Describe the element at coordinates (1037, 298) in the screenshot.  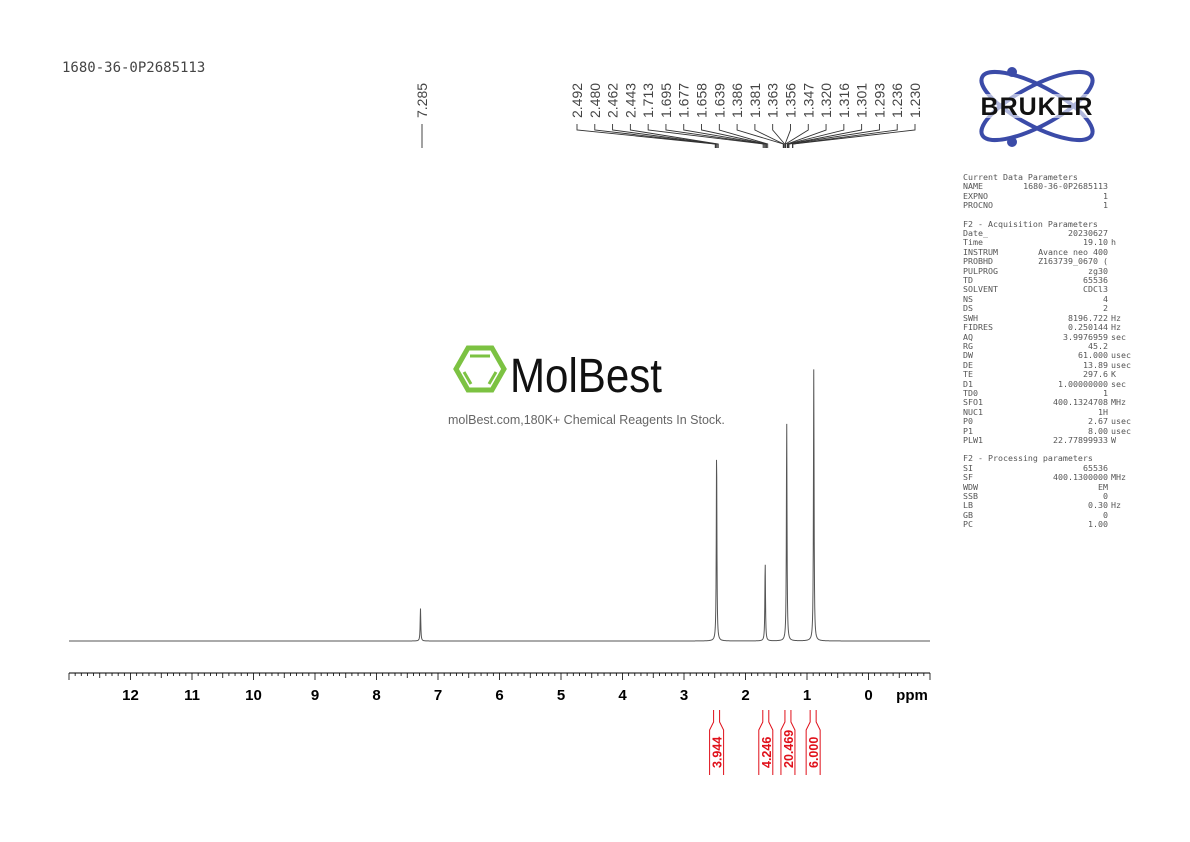
I see `param-row: NS 4` at that location.